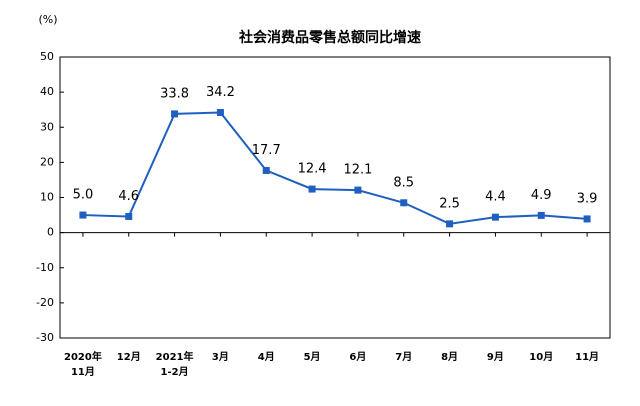 The width and height of the screenshot is (640, 406). Describe the element at coordinates (220, 357) in the screenshot. I see `x-tick-label: 3月` at that location.